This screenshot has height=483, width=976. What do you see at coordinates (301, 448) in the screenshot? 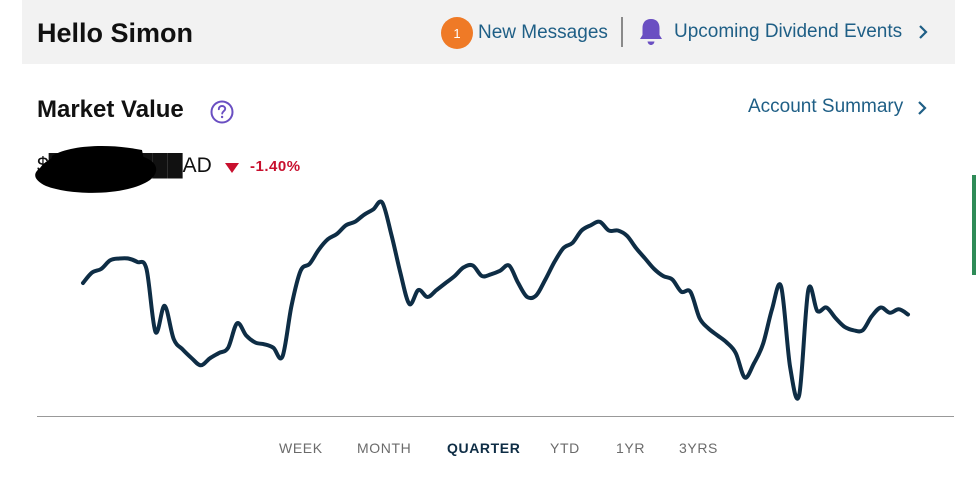
I see `period-week: WEEK` at bounding box center [301, 448].